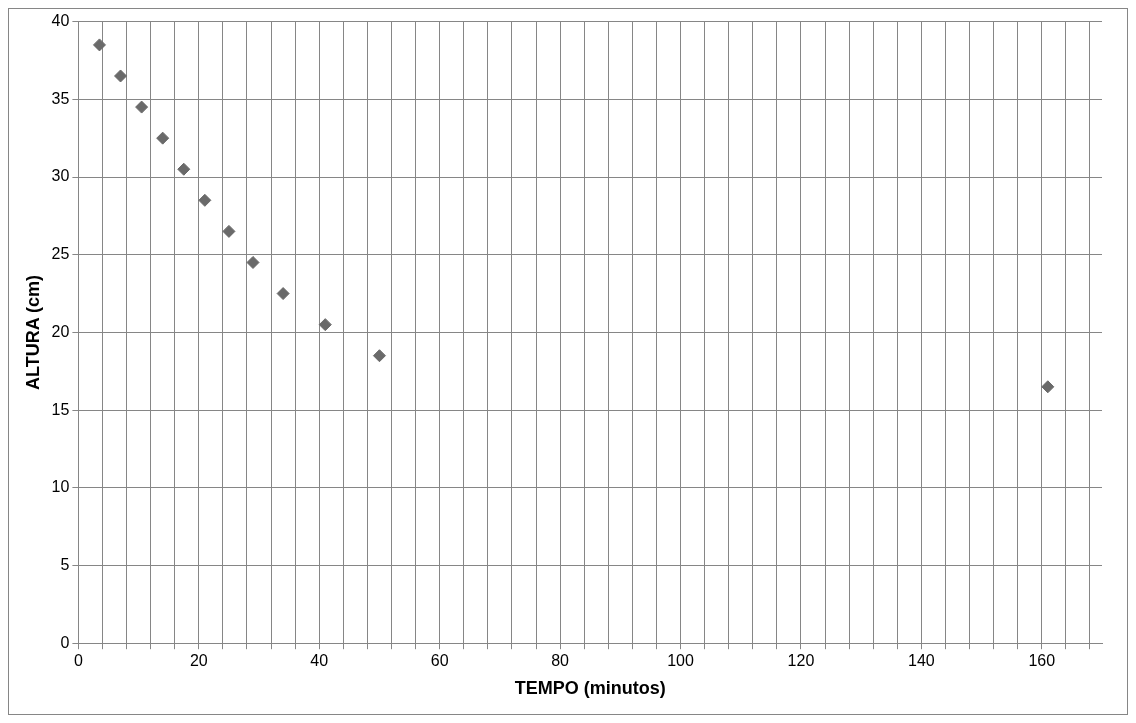  I want to click on y-tick-label: 10, so click(60, 487).